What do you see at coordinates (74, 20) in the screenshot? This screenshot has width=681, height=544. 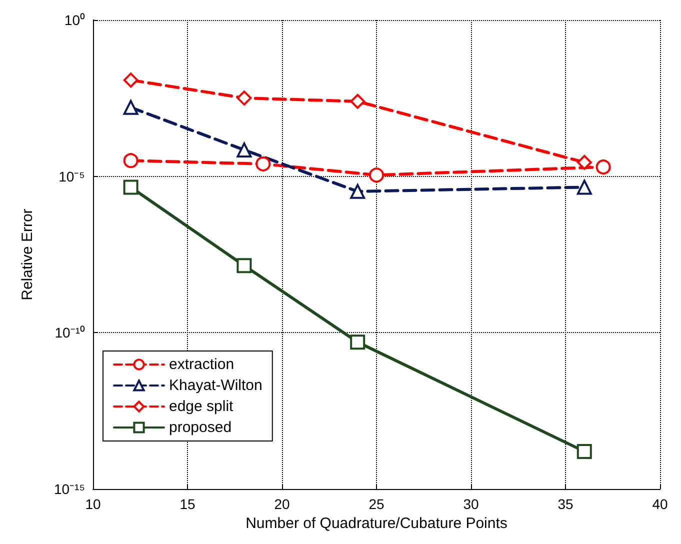 I see `y-tick-label: 10⁰` at bounding box center [74, 20].